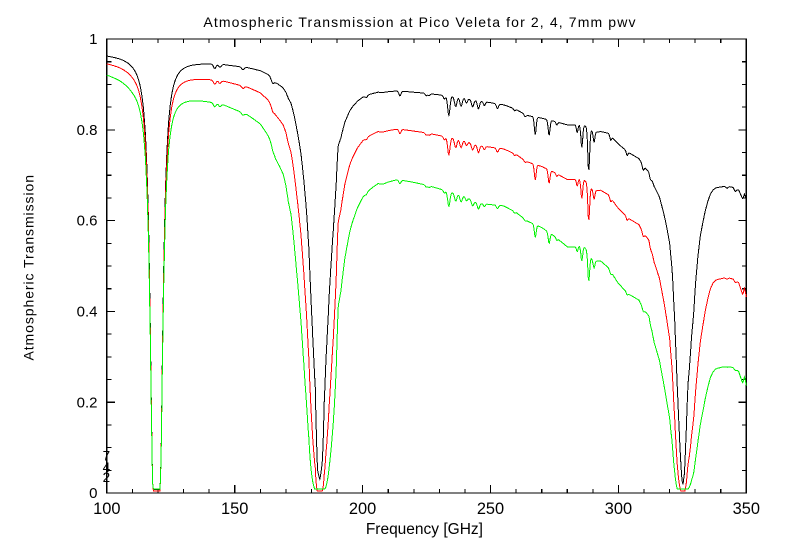 This screenshot has width=800, height=560. I want to click on svg-text: 1, so click(93, 39).